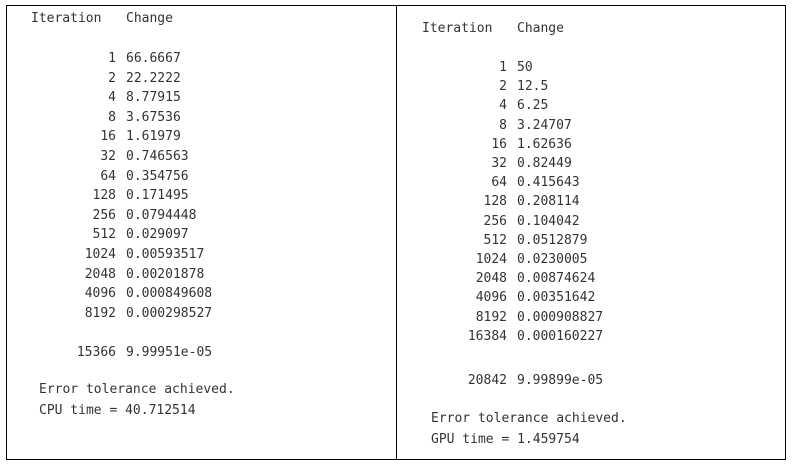 Image resolution: width=792 pixels, height=468 pixels. Describe the element at coordinates (548, 202) in the screenshot. I see `table-row-change: 0.208114` at that location.